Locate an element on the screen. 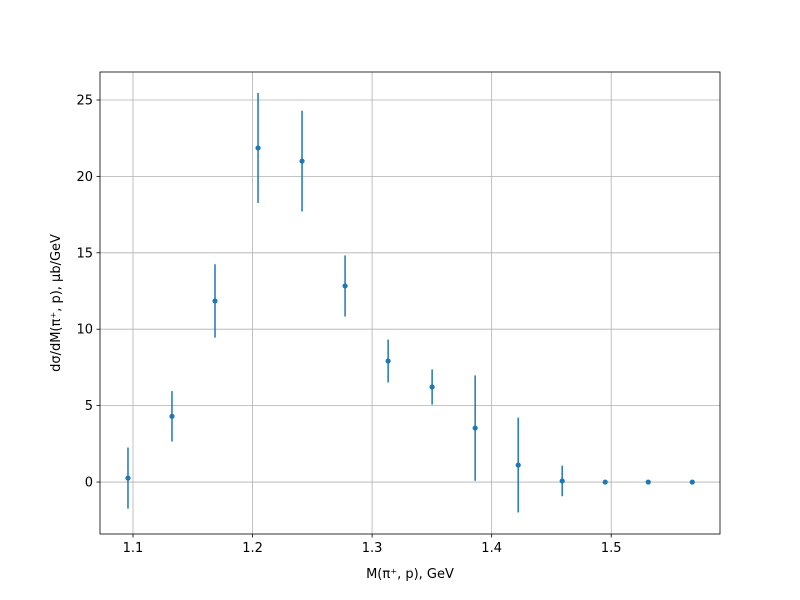  x-tick-label: 1.3 is located at coordinates (372, 548).